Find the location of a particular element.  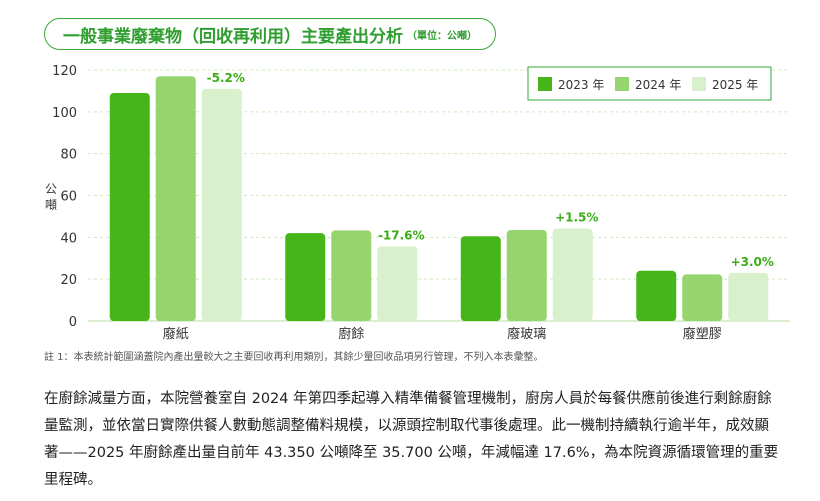

y-tick-label: 60 is located at coordinates (68, 197).